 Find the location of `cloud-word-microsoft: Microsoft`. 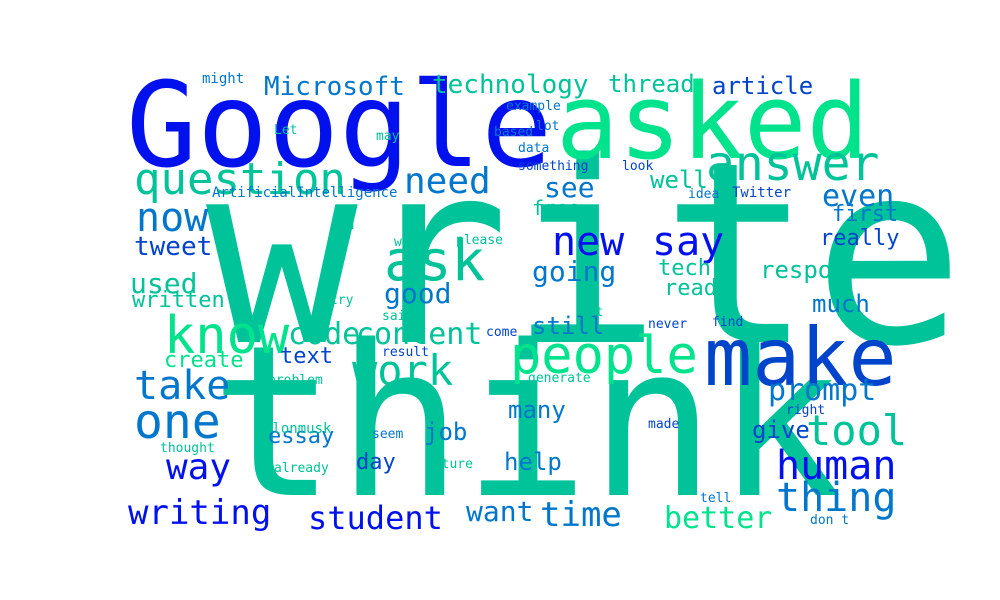

cloud-word-microsoft: Microsoft is located at coordinates (334, 87).